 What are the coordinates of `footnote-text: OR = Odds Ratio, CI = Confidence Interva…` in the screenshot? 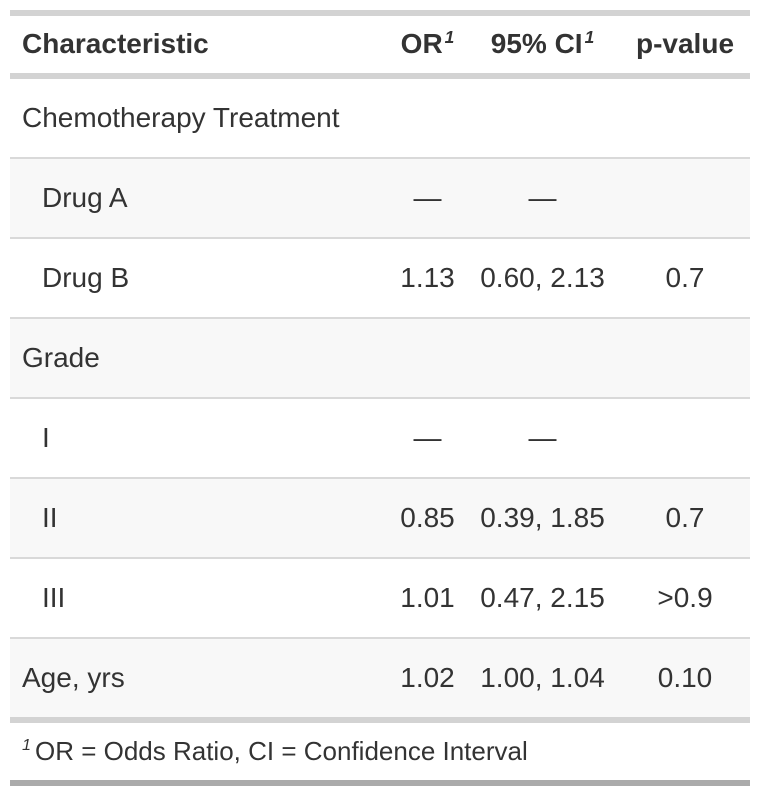 It's located at (281, 751).